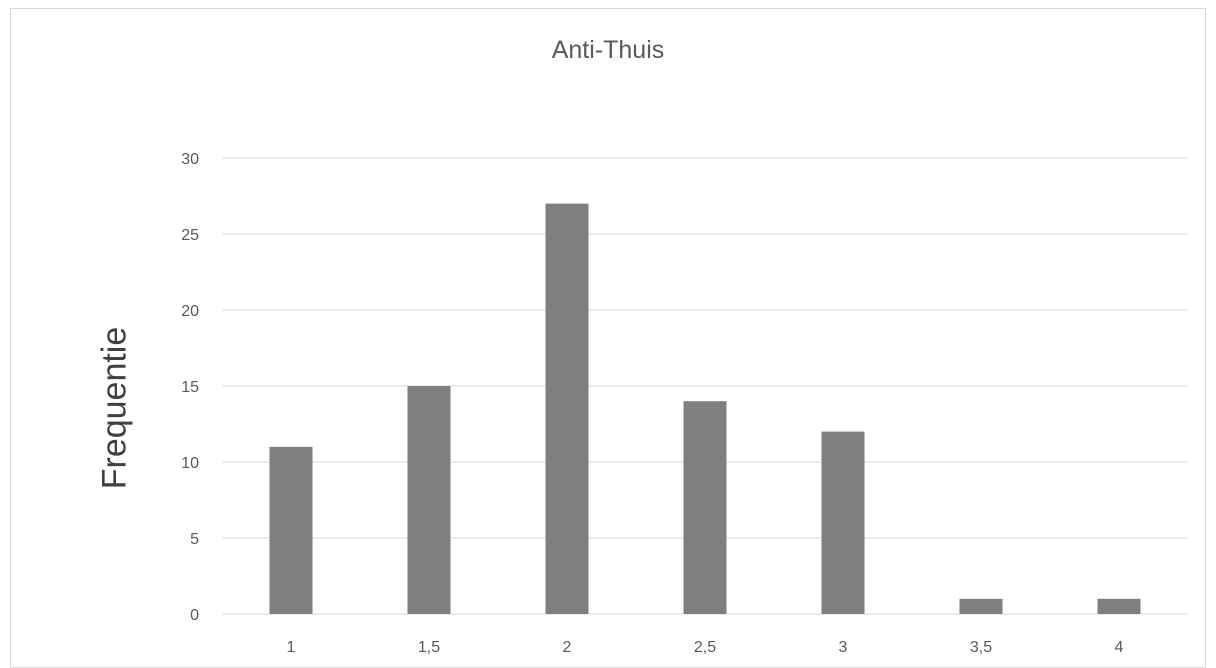 The width and height of the screenshot is (1216, 668). I want to click on y-tick-label: 20, so click(190, 311).